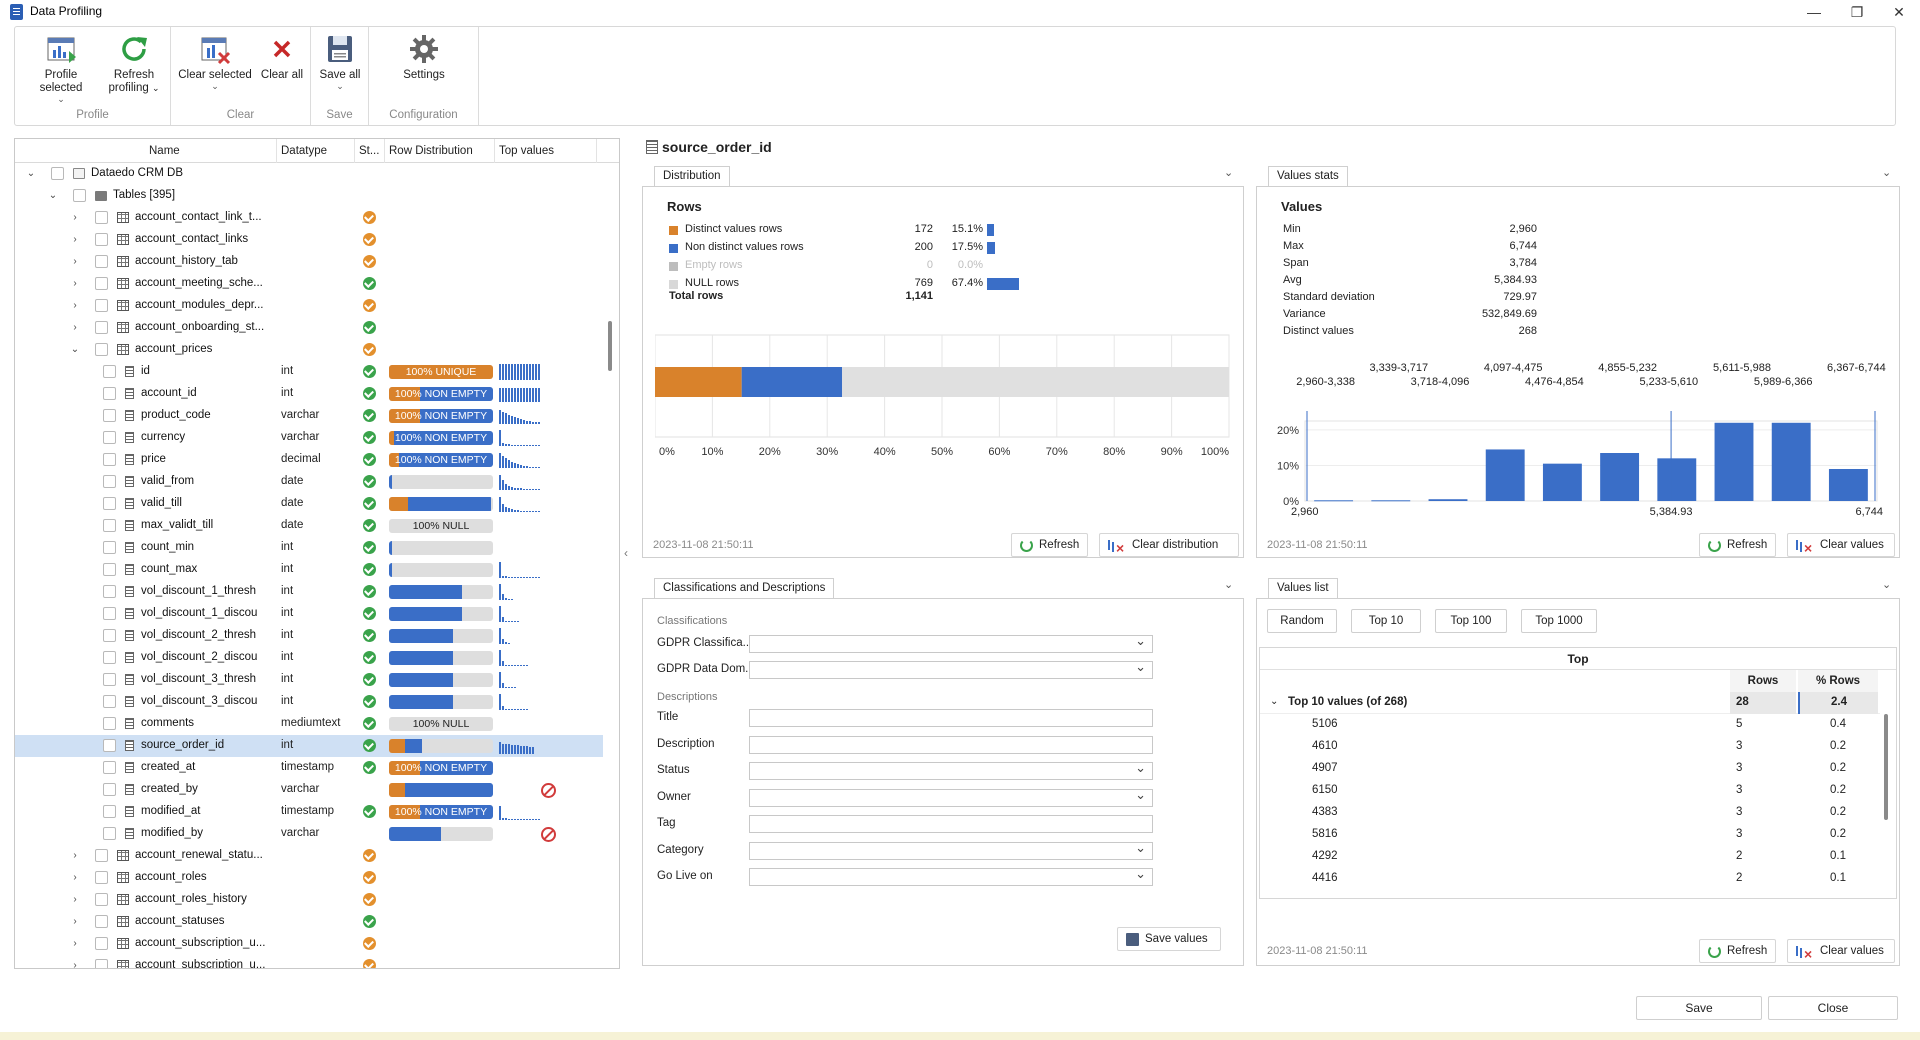  I want to click on tree-row-column: source_order_id int, so click(309, 746).